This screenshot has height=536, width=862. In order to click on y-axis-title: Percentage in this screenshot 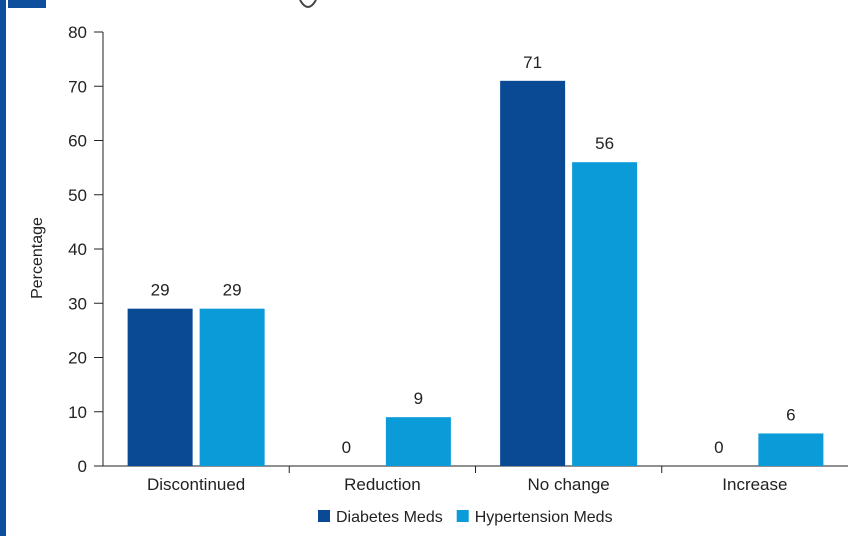, I will do `click(37, 258)`.